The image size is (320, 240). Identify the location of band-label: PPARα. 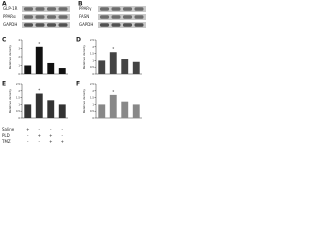
(9, 16).